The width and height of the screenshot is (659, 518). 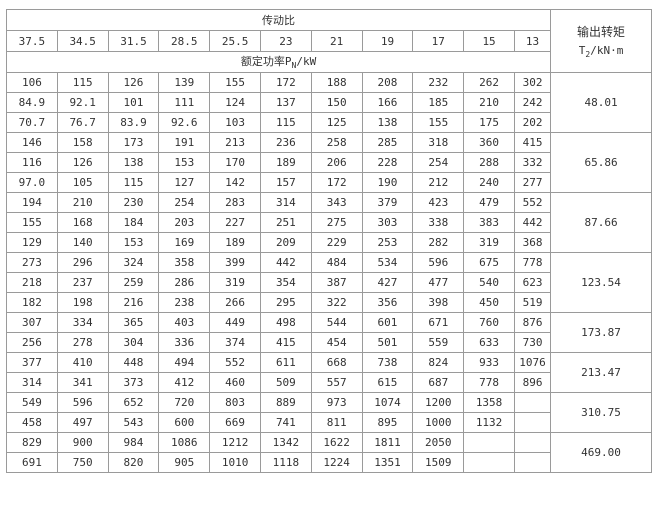 What do you see at coordinates (387, 462) in the screenshot?
I see `power-cell: 1351` at bounding box center [387, 462].